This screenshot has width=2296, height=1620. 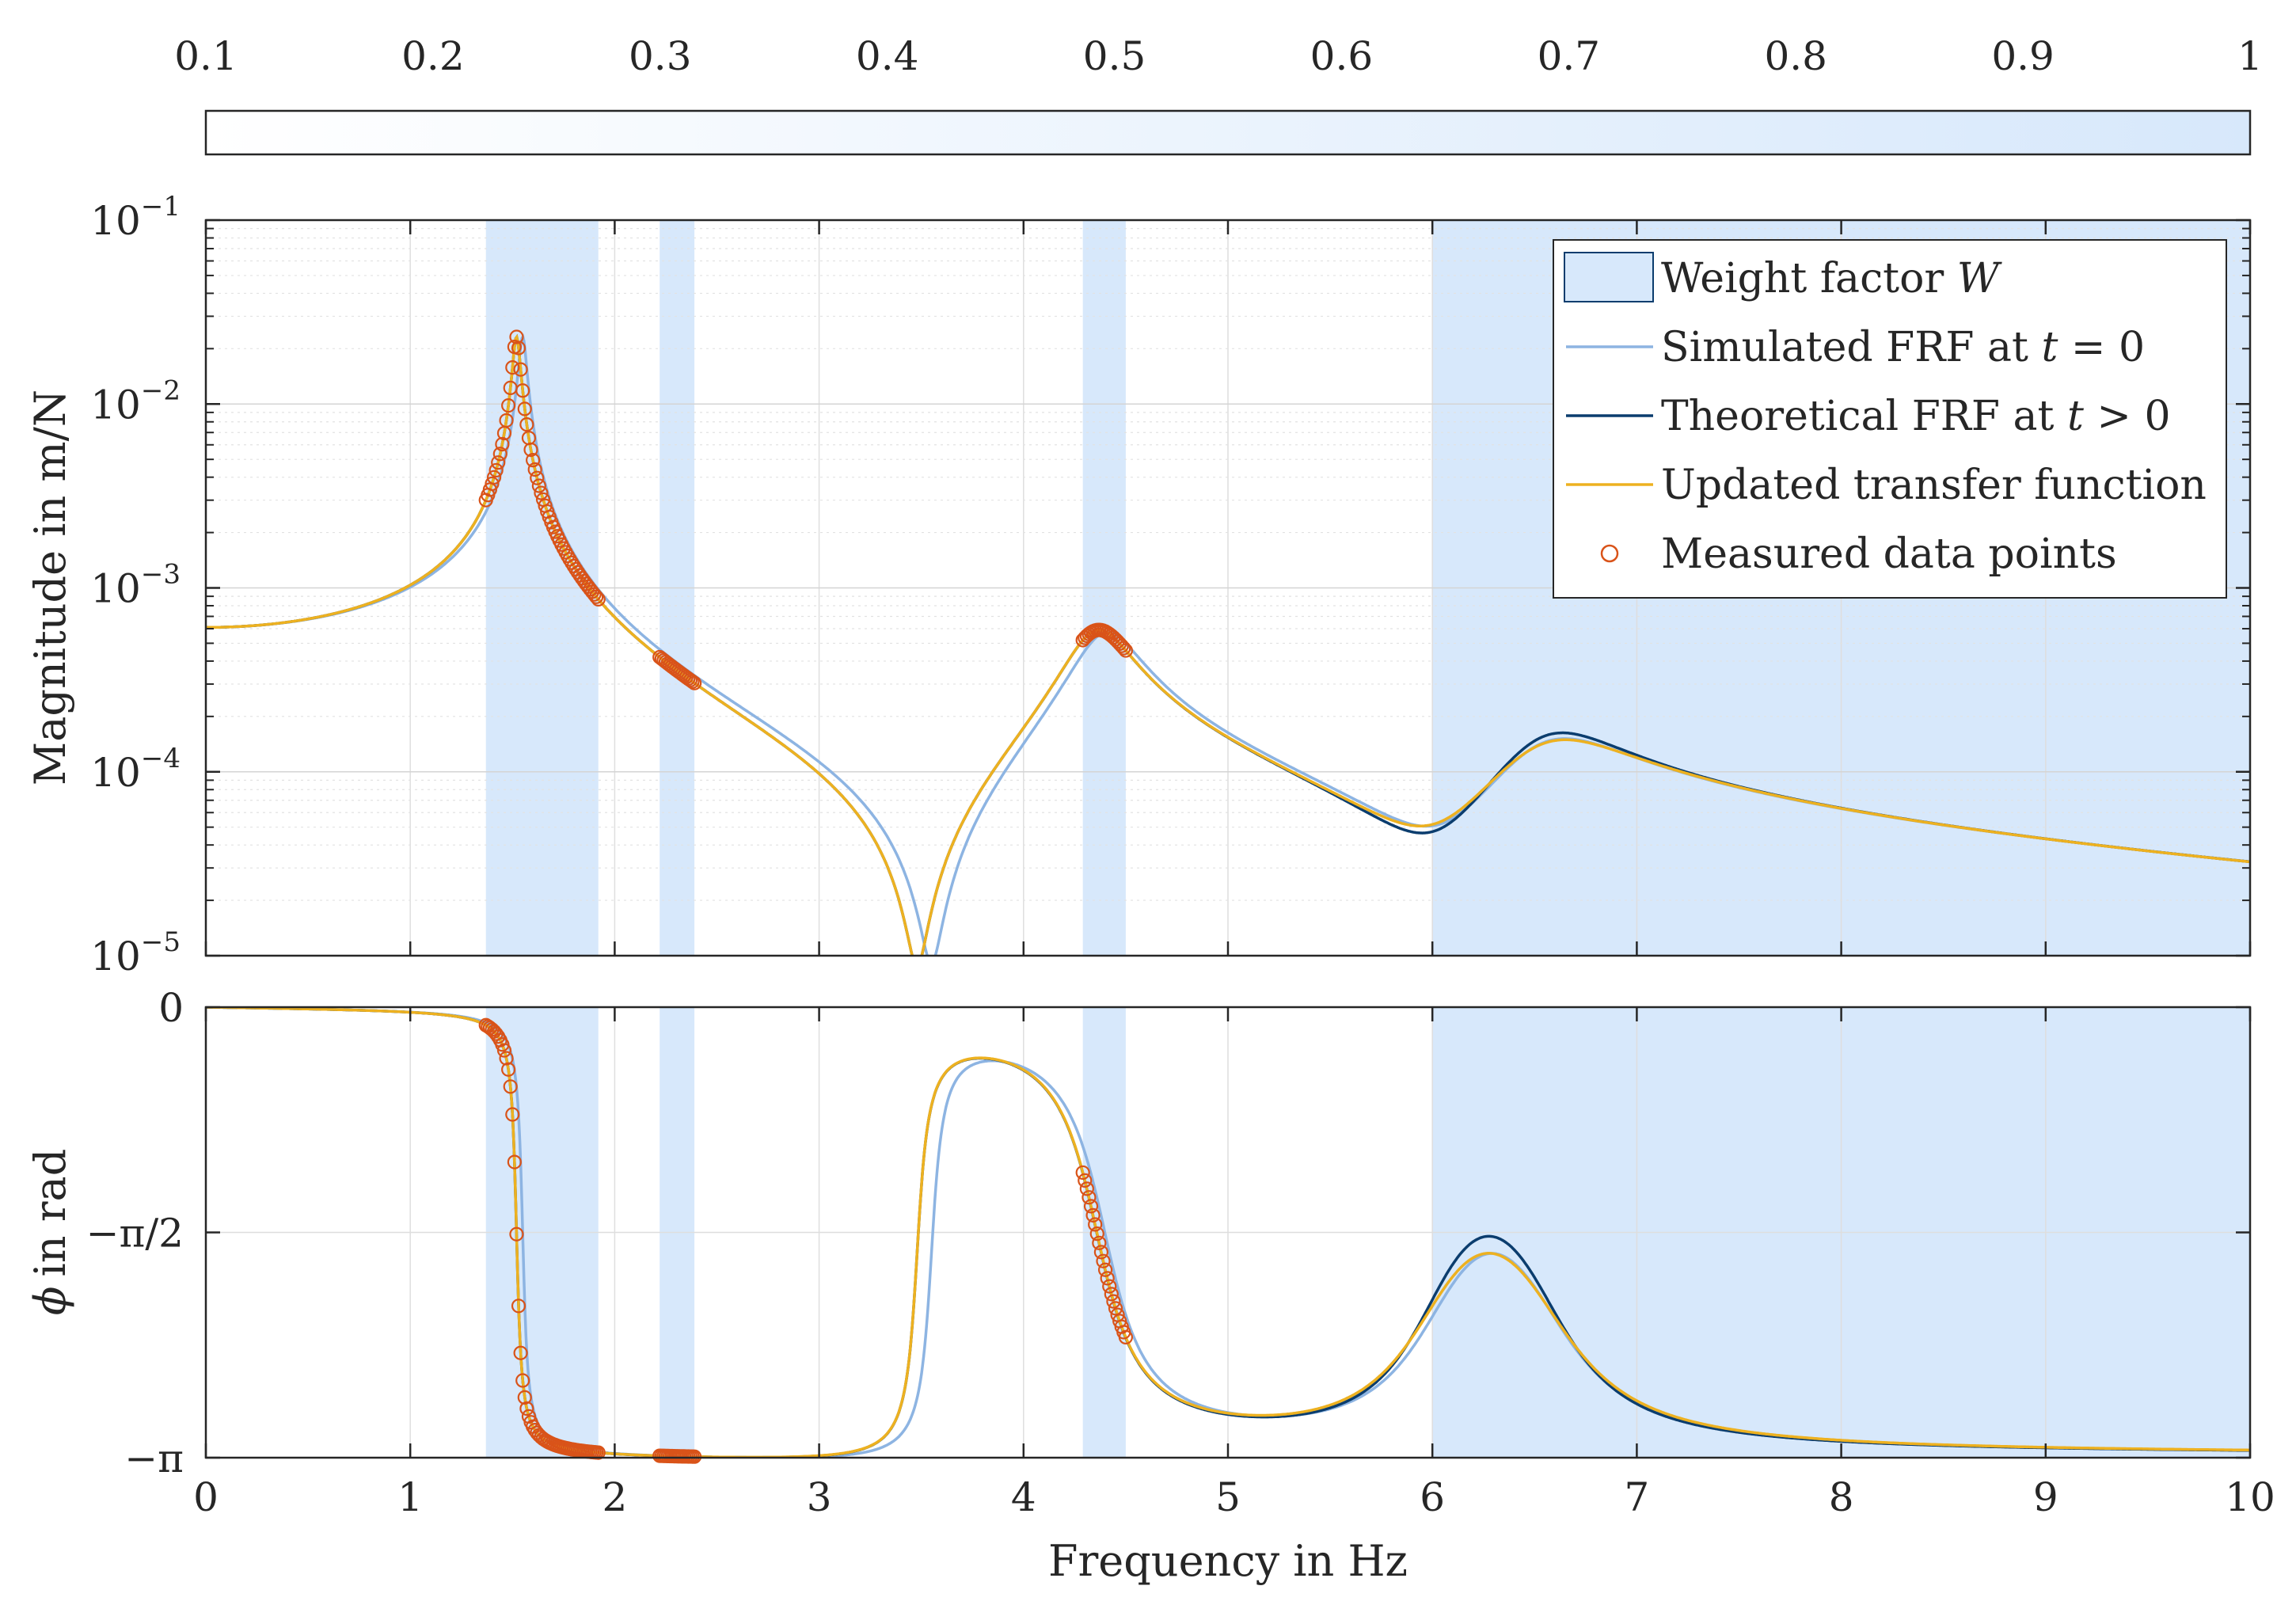 What do you see at coordinates (660, 56) in the screenshot?
I see `colorbar-tick-label: 0.3` at bounding box center [660, 56].